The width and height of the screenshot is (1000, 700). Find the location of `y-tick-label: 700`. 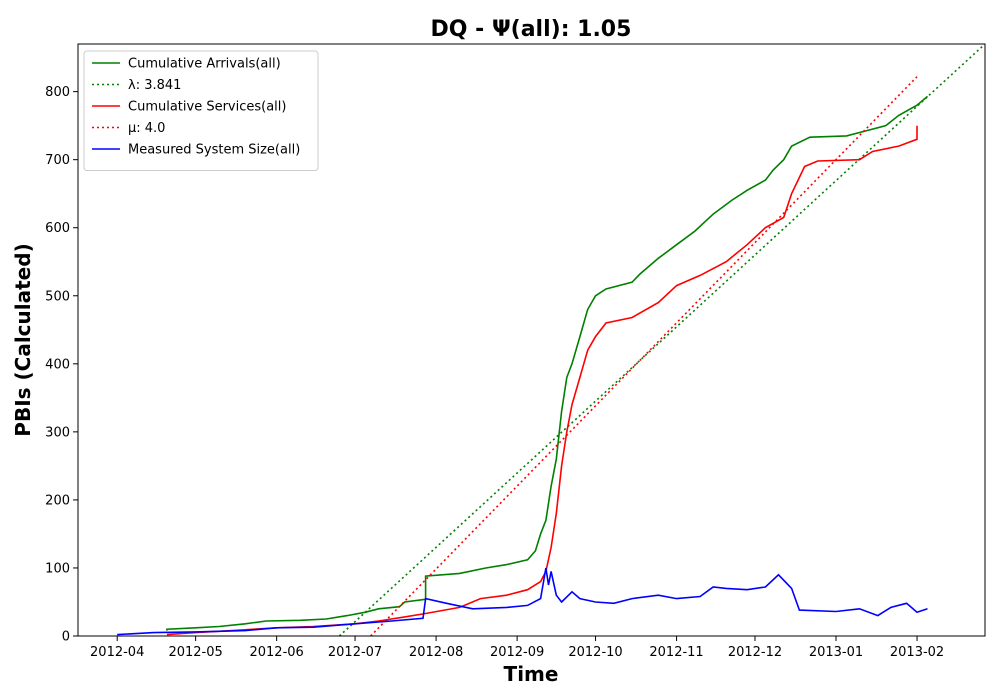

y-tick-label: 700 is located at coordinates (57, 160).